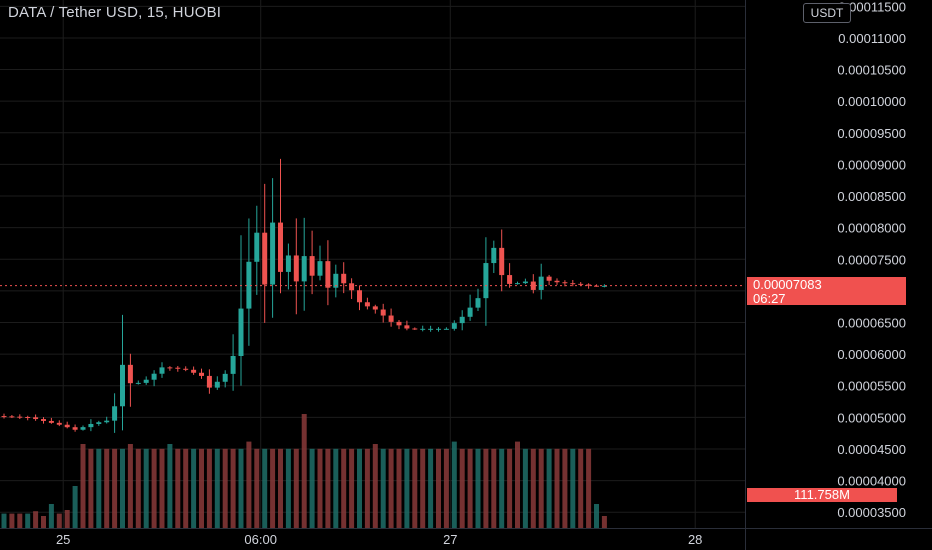  What do you see at coordinates (787, 284) in the screenshot?
I see `last-price-value: 0.00007083` at bounding box center [787, 284].